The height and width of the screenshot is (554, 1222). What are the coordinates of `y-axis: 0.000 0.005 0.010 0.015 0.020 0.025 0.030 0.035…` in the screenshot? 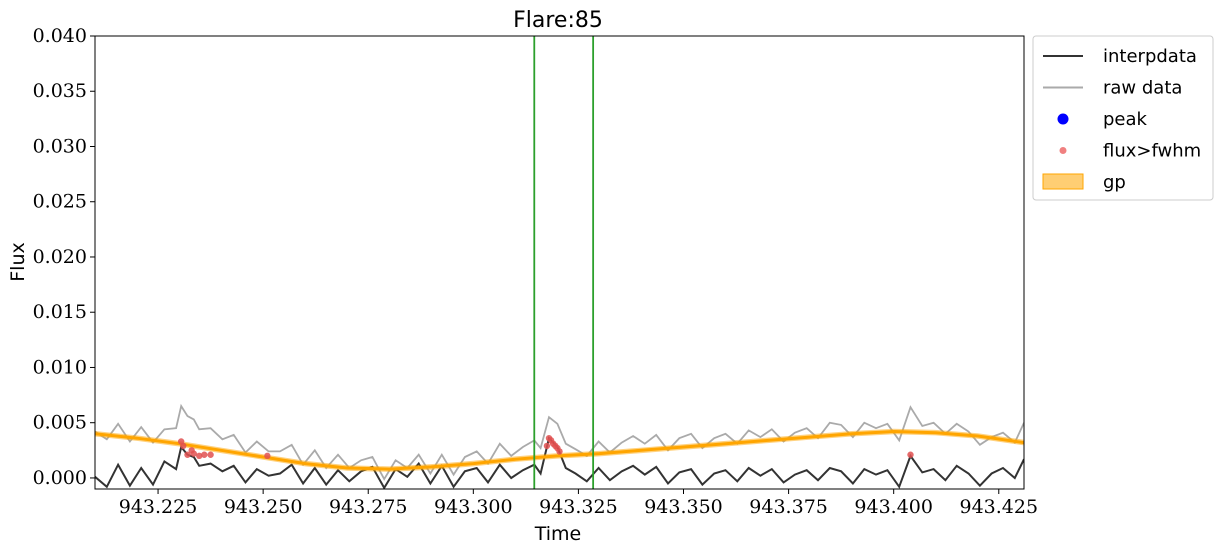 It's located at (64, 257).